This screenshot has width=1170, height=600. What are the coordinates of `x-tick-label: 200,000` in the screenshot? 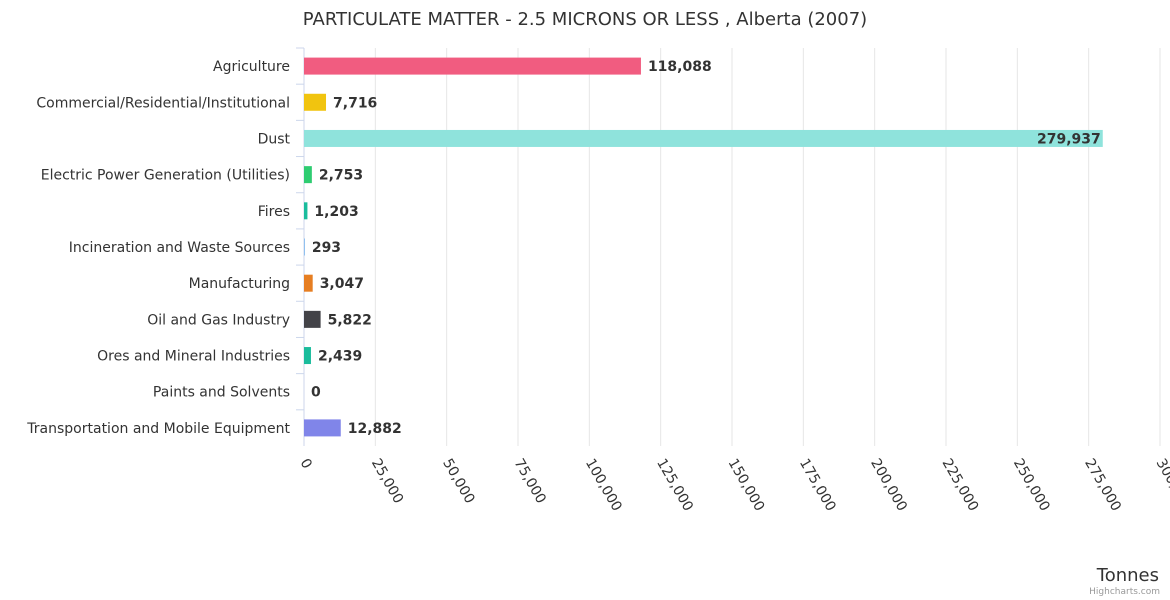 It's located at (888, 485).